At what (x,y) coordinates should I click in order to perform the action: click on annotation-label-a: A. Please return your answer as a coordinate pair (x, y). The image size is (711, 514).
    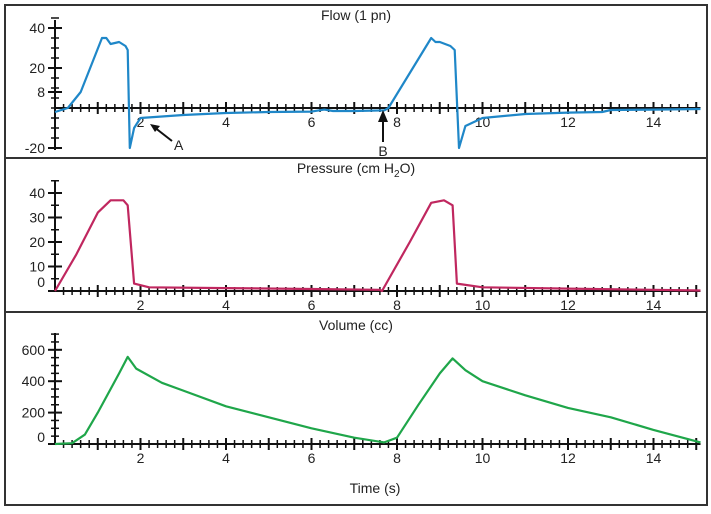
    Looking at the image, I should click on (179, 145).